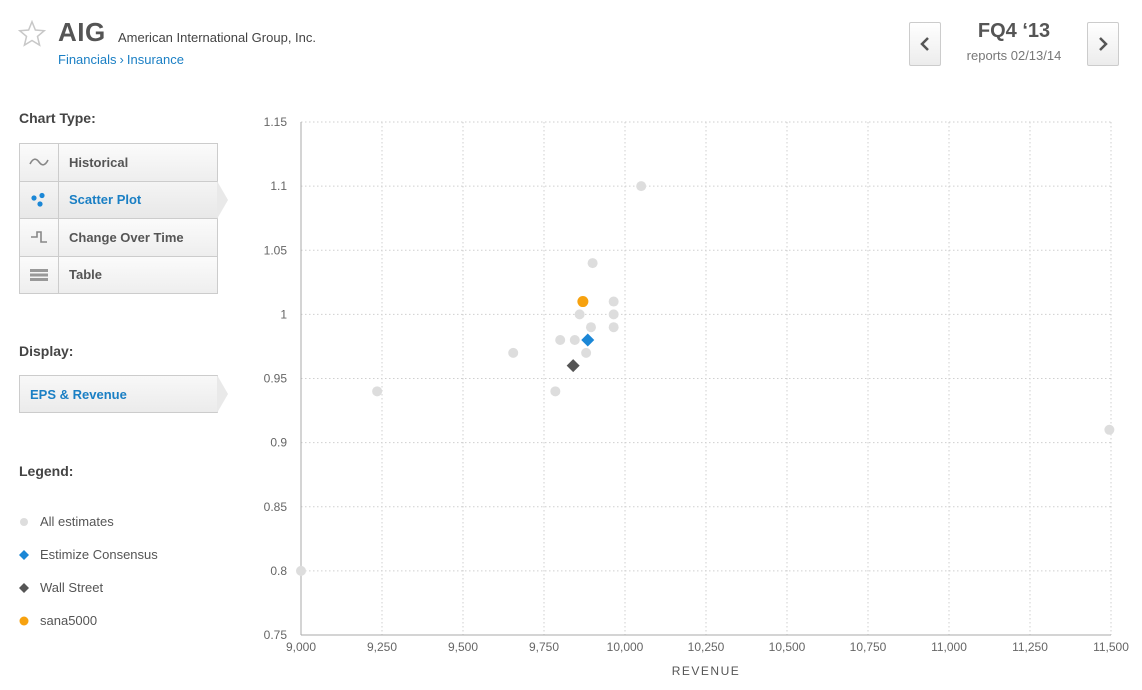 The image size is (1142, 690). I want to click on y-tick-label: 0.8, so click(278, 571).